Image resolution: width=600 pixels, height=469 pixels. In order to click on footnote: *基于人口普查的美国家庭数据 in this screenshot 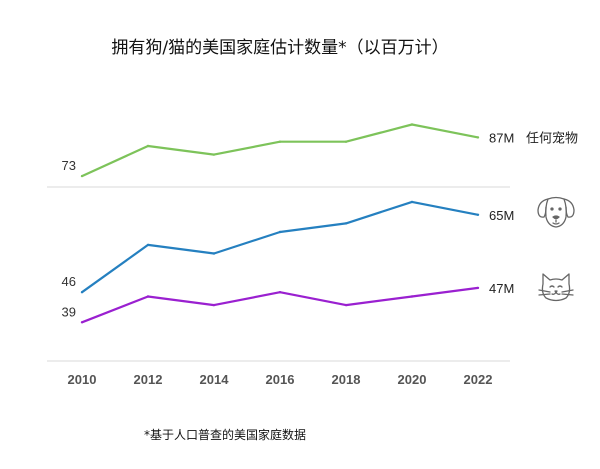, I will do `click(225, 435)`.